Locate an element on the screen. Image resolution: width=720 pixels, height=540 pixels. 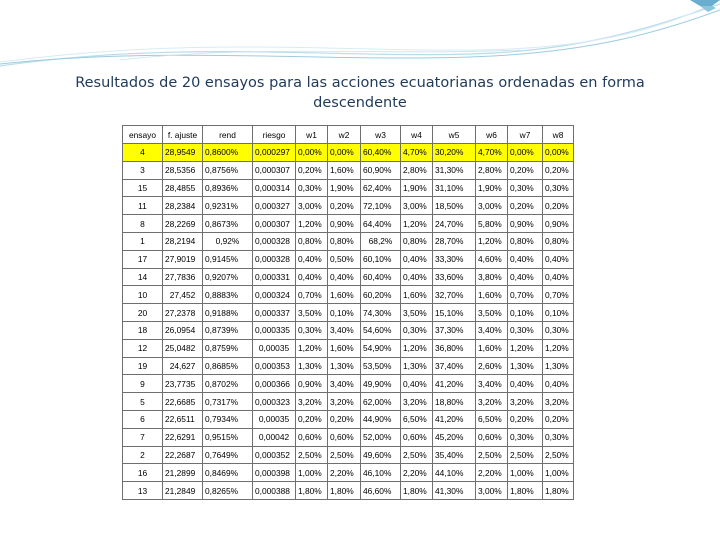
table-cell: 18,80% is located at coordinates (454, 401).